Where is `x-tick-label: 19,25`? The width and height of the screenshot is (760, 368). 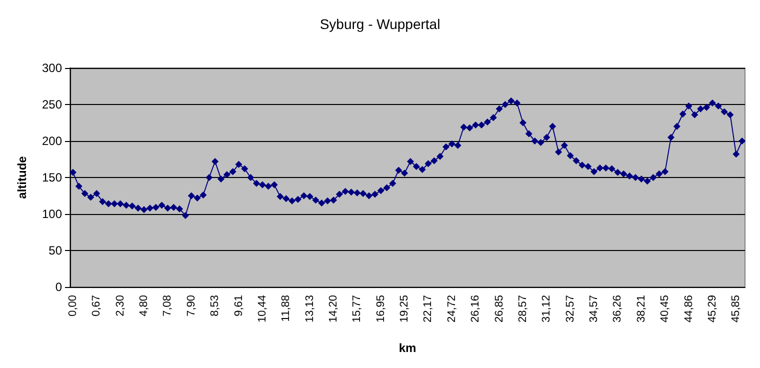
x-tick-label: 19,25 is located at coordinates (404, 309).